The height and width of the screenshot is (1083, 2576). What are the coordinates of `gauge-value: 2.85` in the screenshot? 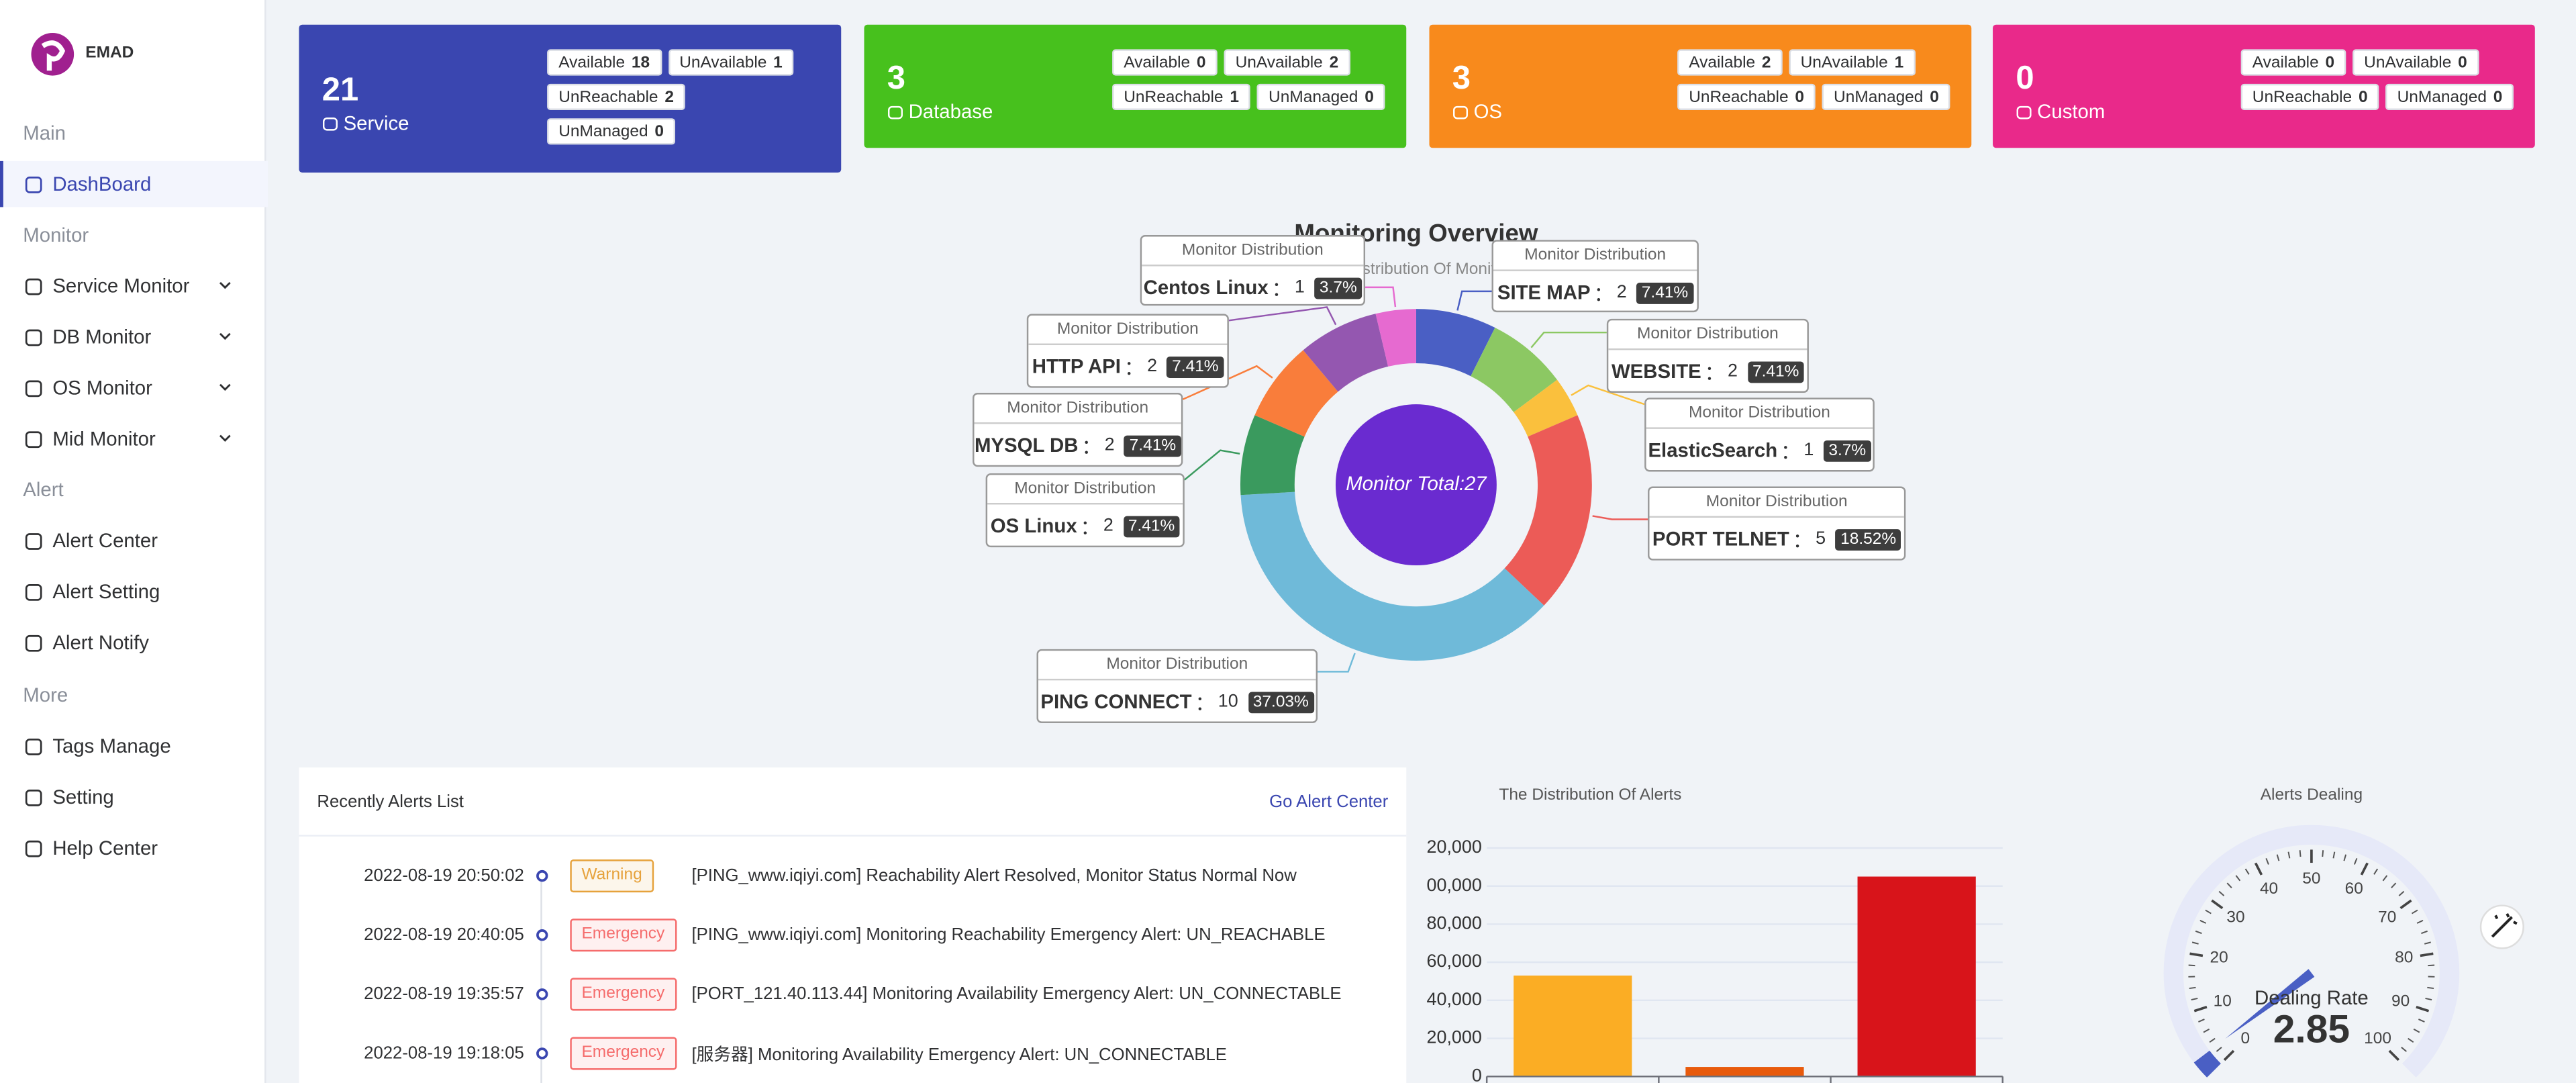 It's located at (2311, 1029).